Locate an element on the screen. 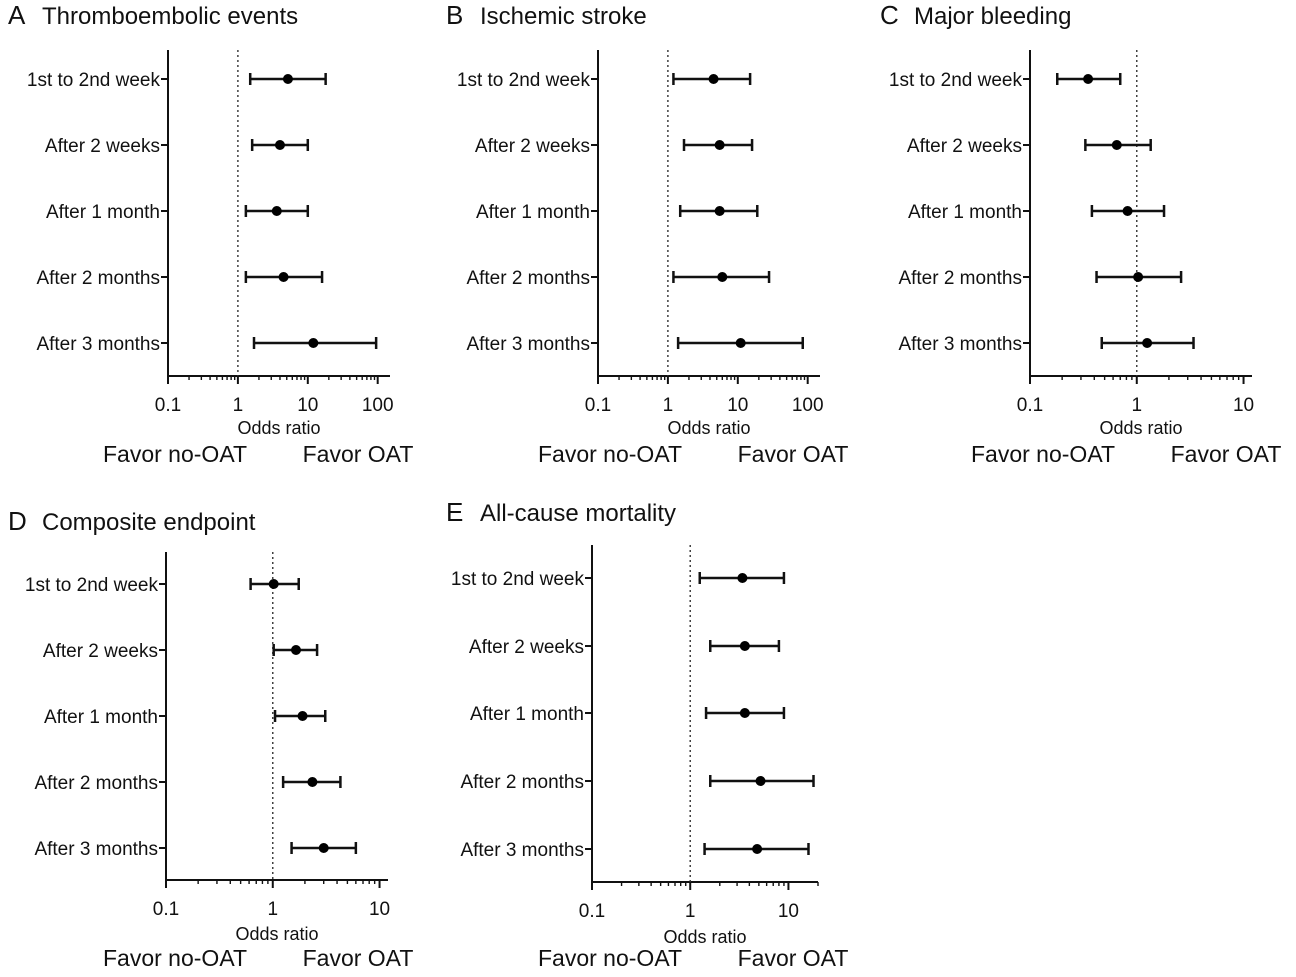 The image size is (1296, 977). panel-title: Ischemic stroke is located at coordinates (563, 16).